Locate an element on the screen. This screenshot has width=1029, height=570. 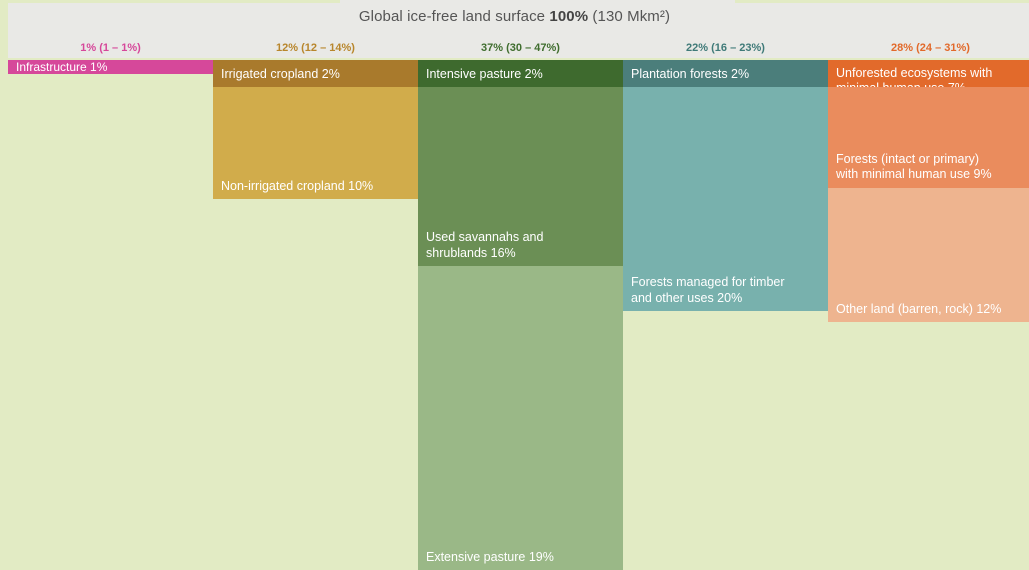
land-use-segment: Non-irrigated cropland 10% is located at coordinates (315, 143).